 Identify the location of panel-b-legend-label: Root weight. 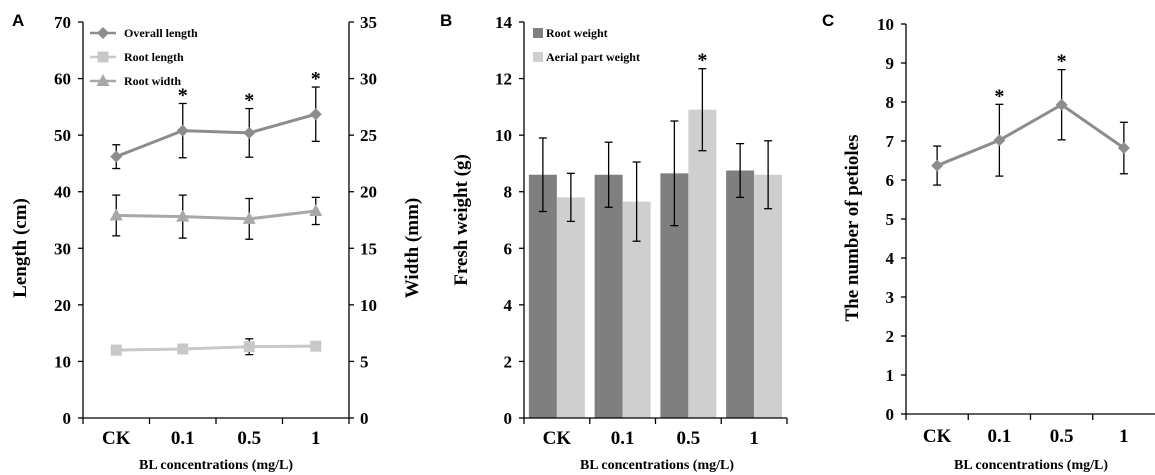
(577, 33).